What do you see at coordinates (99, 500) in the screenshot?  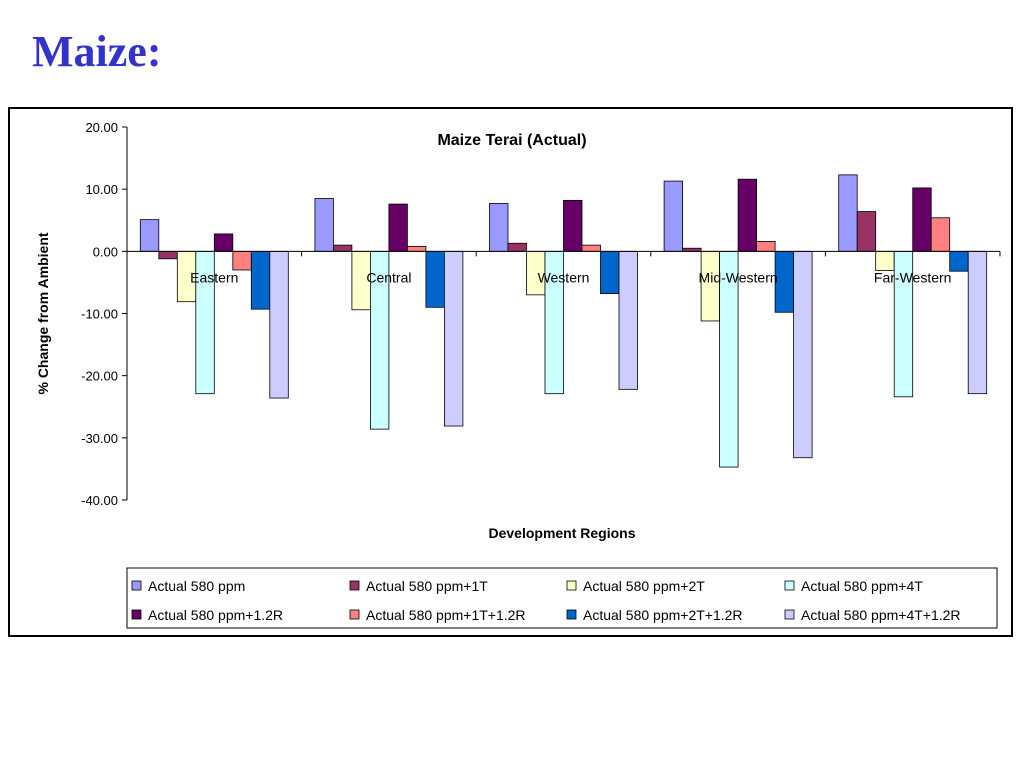 I see `y-tick-label: -40.00` at bounding box center [99, 500].